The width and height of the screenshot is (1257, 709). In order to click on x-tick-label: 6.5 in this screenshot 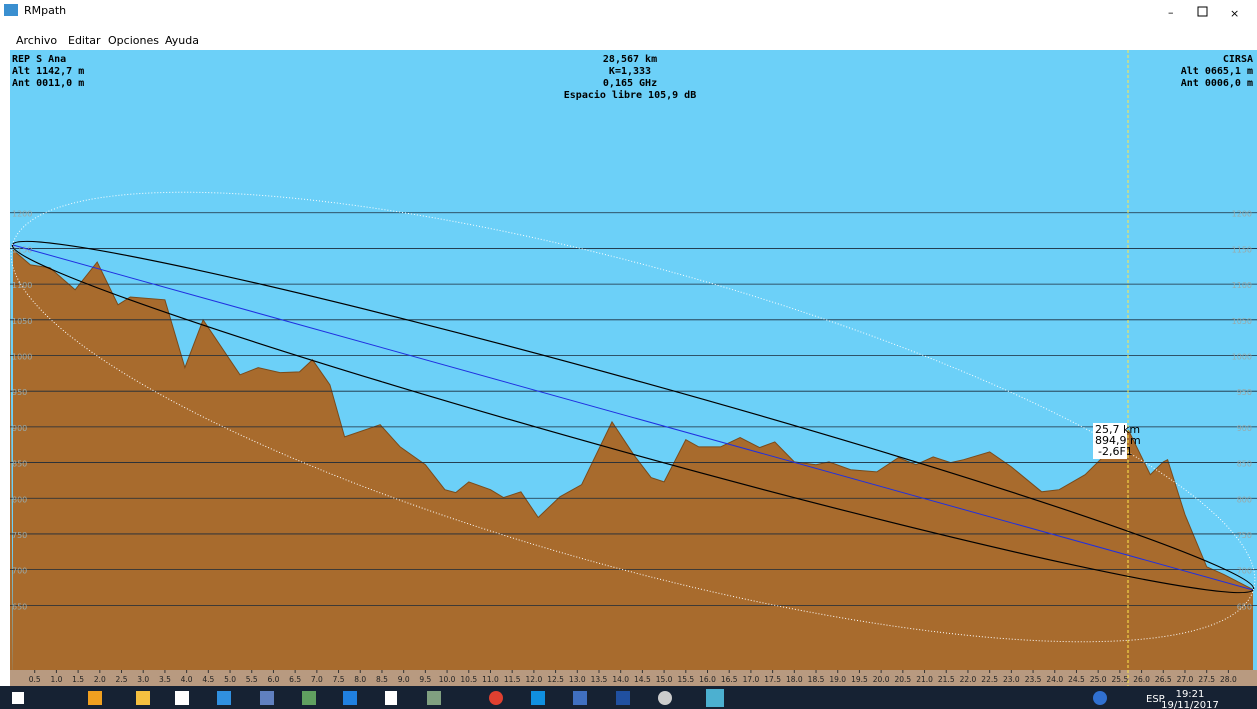, I will do `click(295, 679)`.